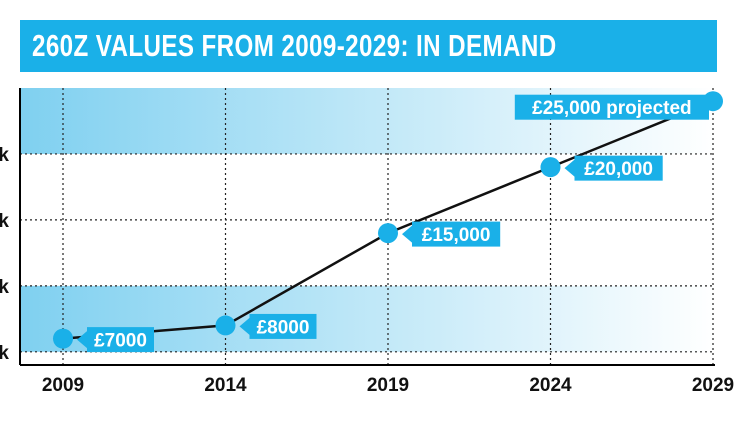 Image resolution: width=750 pixels, height=421 pixels. I want to click on y-tick-label-3: k, so click(4, 155).